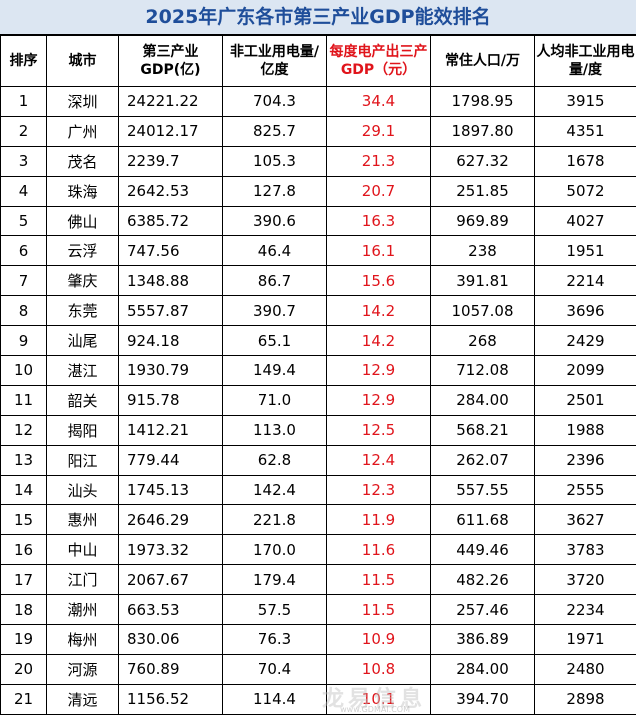 Image resolution: width=636 pixels, height=715 pixels. What do you see at coordinates (82, 101) in the screenshot?
I see `cell-city: 深圳` at bounding box center [82, 101].